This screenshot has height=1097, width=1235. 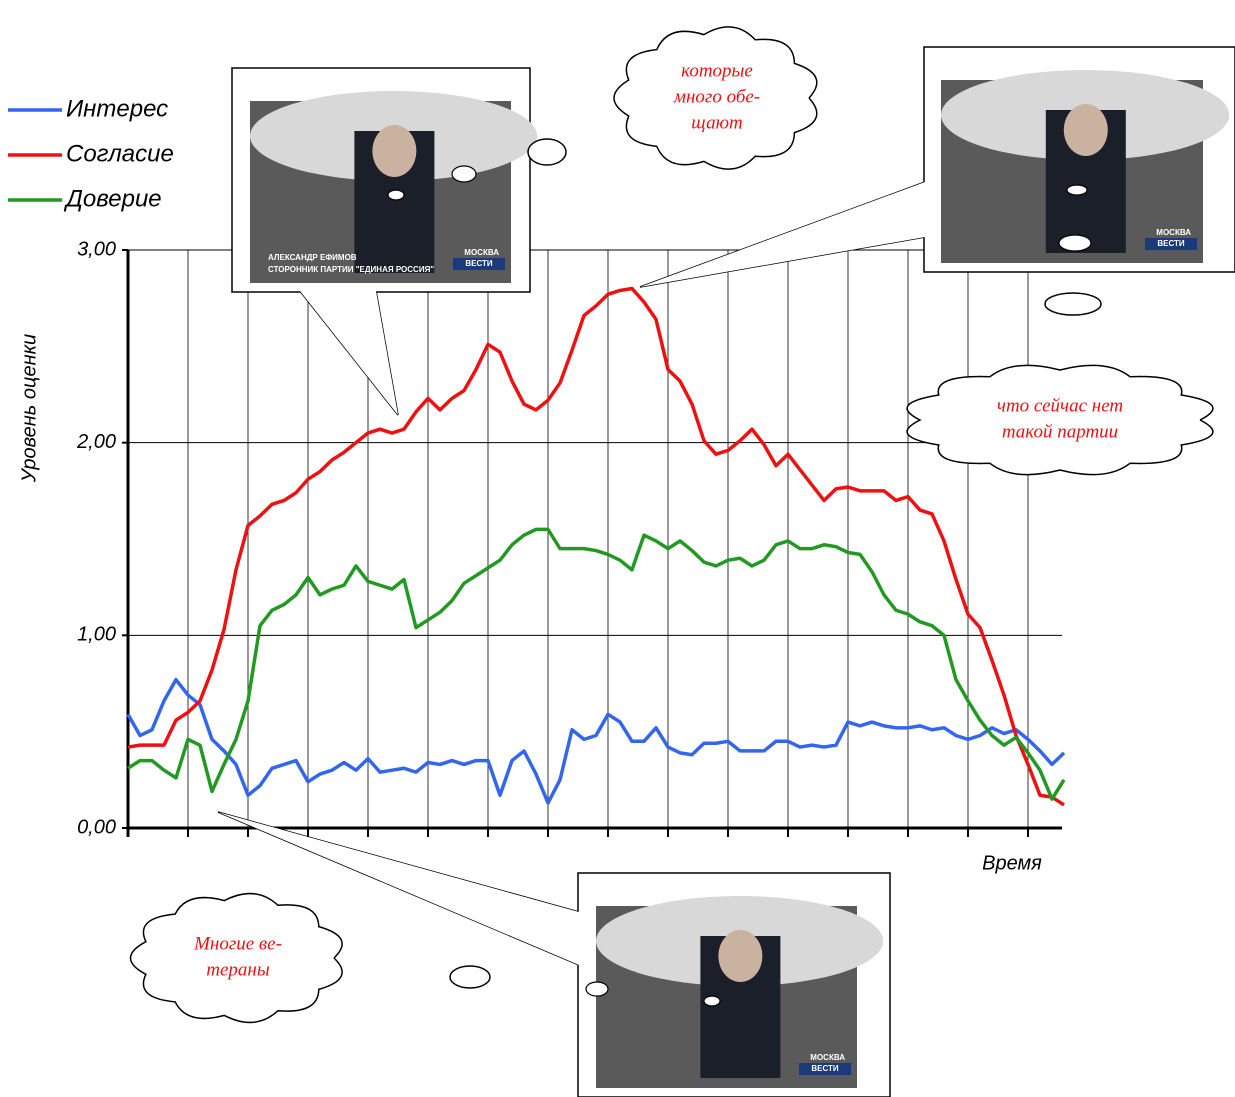 What do you see at coordinates (351, 269) in the screenshot?
I see `photo-caption: СТОРОННИК ПАРТИИ "ЕДИНАЯ РОССИЯ"` at bounding box center [351, 269].